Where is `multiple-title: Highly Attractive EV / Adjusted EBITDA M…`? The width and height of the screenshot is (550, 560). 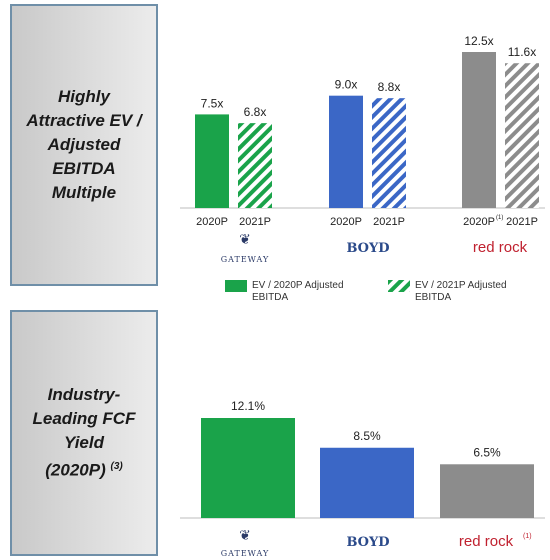 multiple-title: Highly Attractive EV / Adjusted EBITDA M… is located at coordinates (83, 145).